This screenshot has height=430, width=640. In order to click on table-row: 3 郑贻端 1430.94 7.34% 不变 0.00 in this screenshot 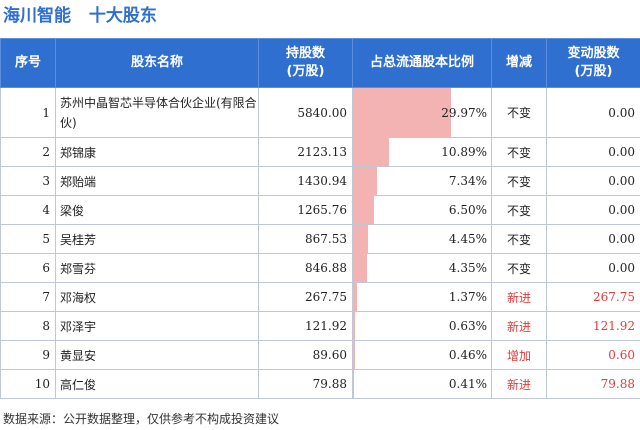, I will do `click(320, 181)`.